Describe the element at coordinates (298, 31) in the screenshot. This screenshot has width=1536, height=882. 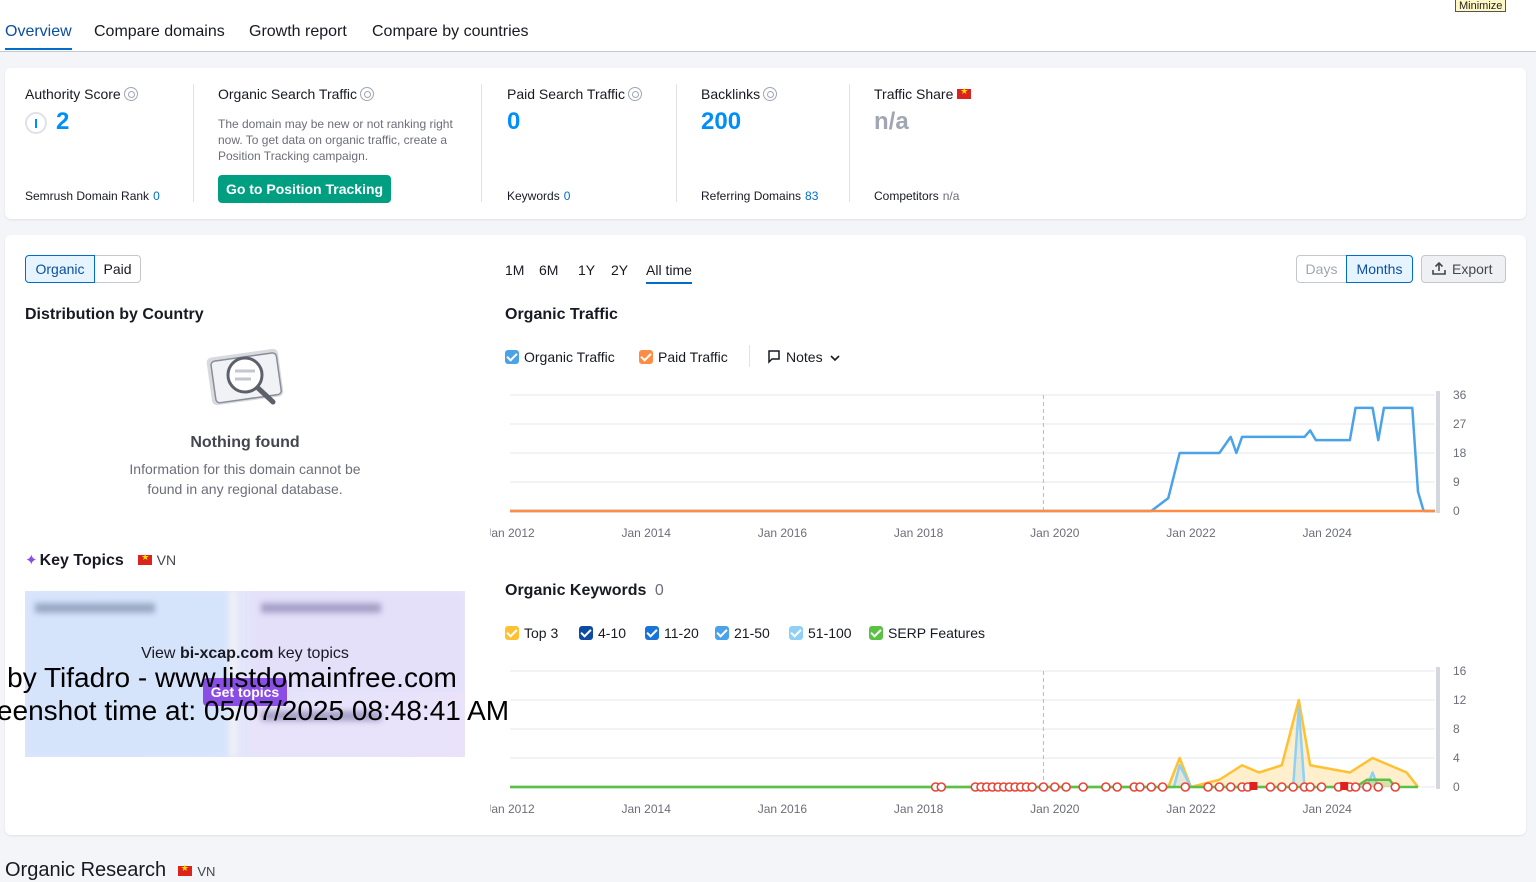
I see `tab-growth-report: Growth report` at that location.